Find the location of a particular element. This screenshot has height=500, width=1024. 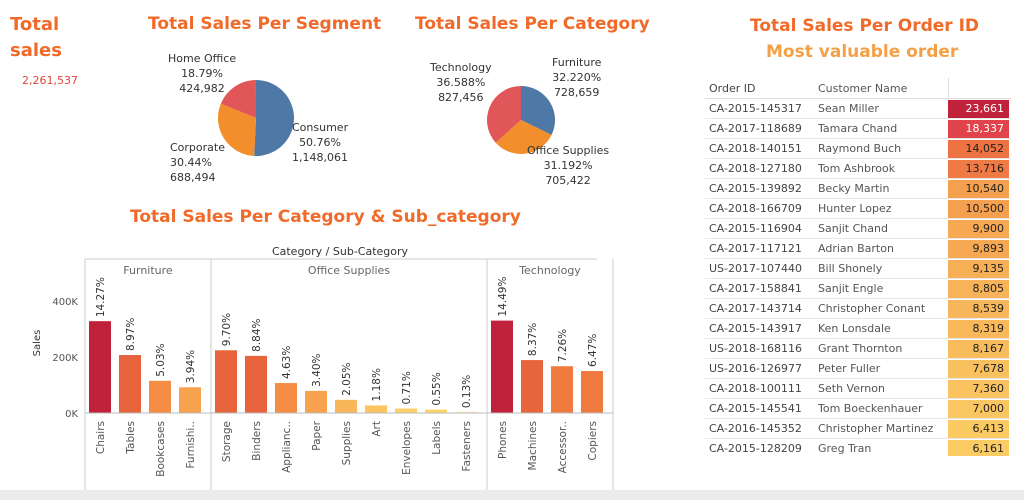

bar-pct-label: 14.27% is located at coordinates (101, 297).